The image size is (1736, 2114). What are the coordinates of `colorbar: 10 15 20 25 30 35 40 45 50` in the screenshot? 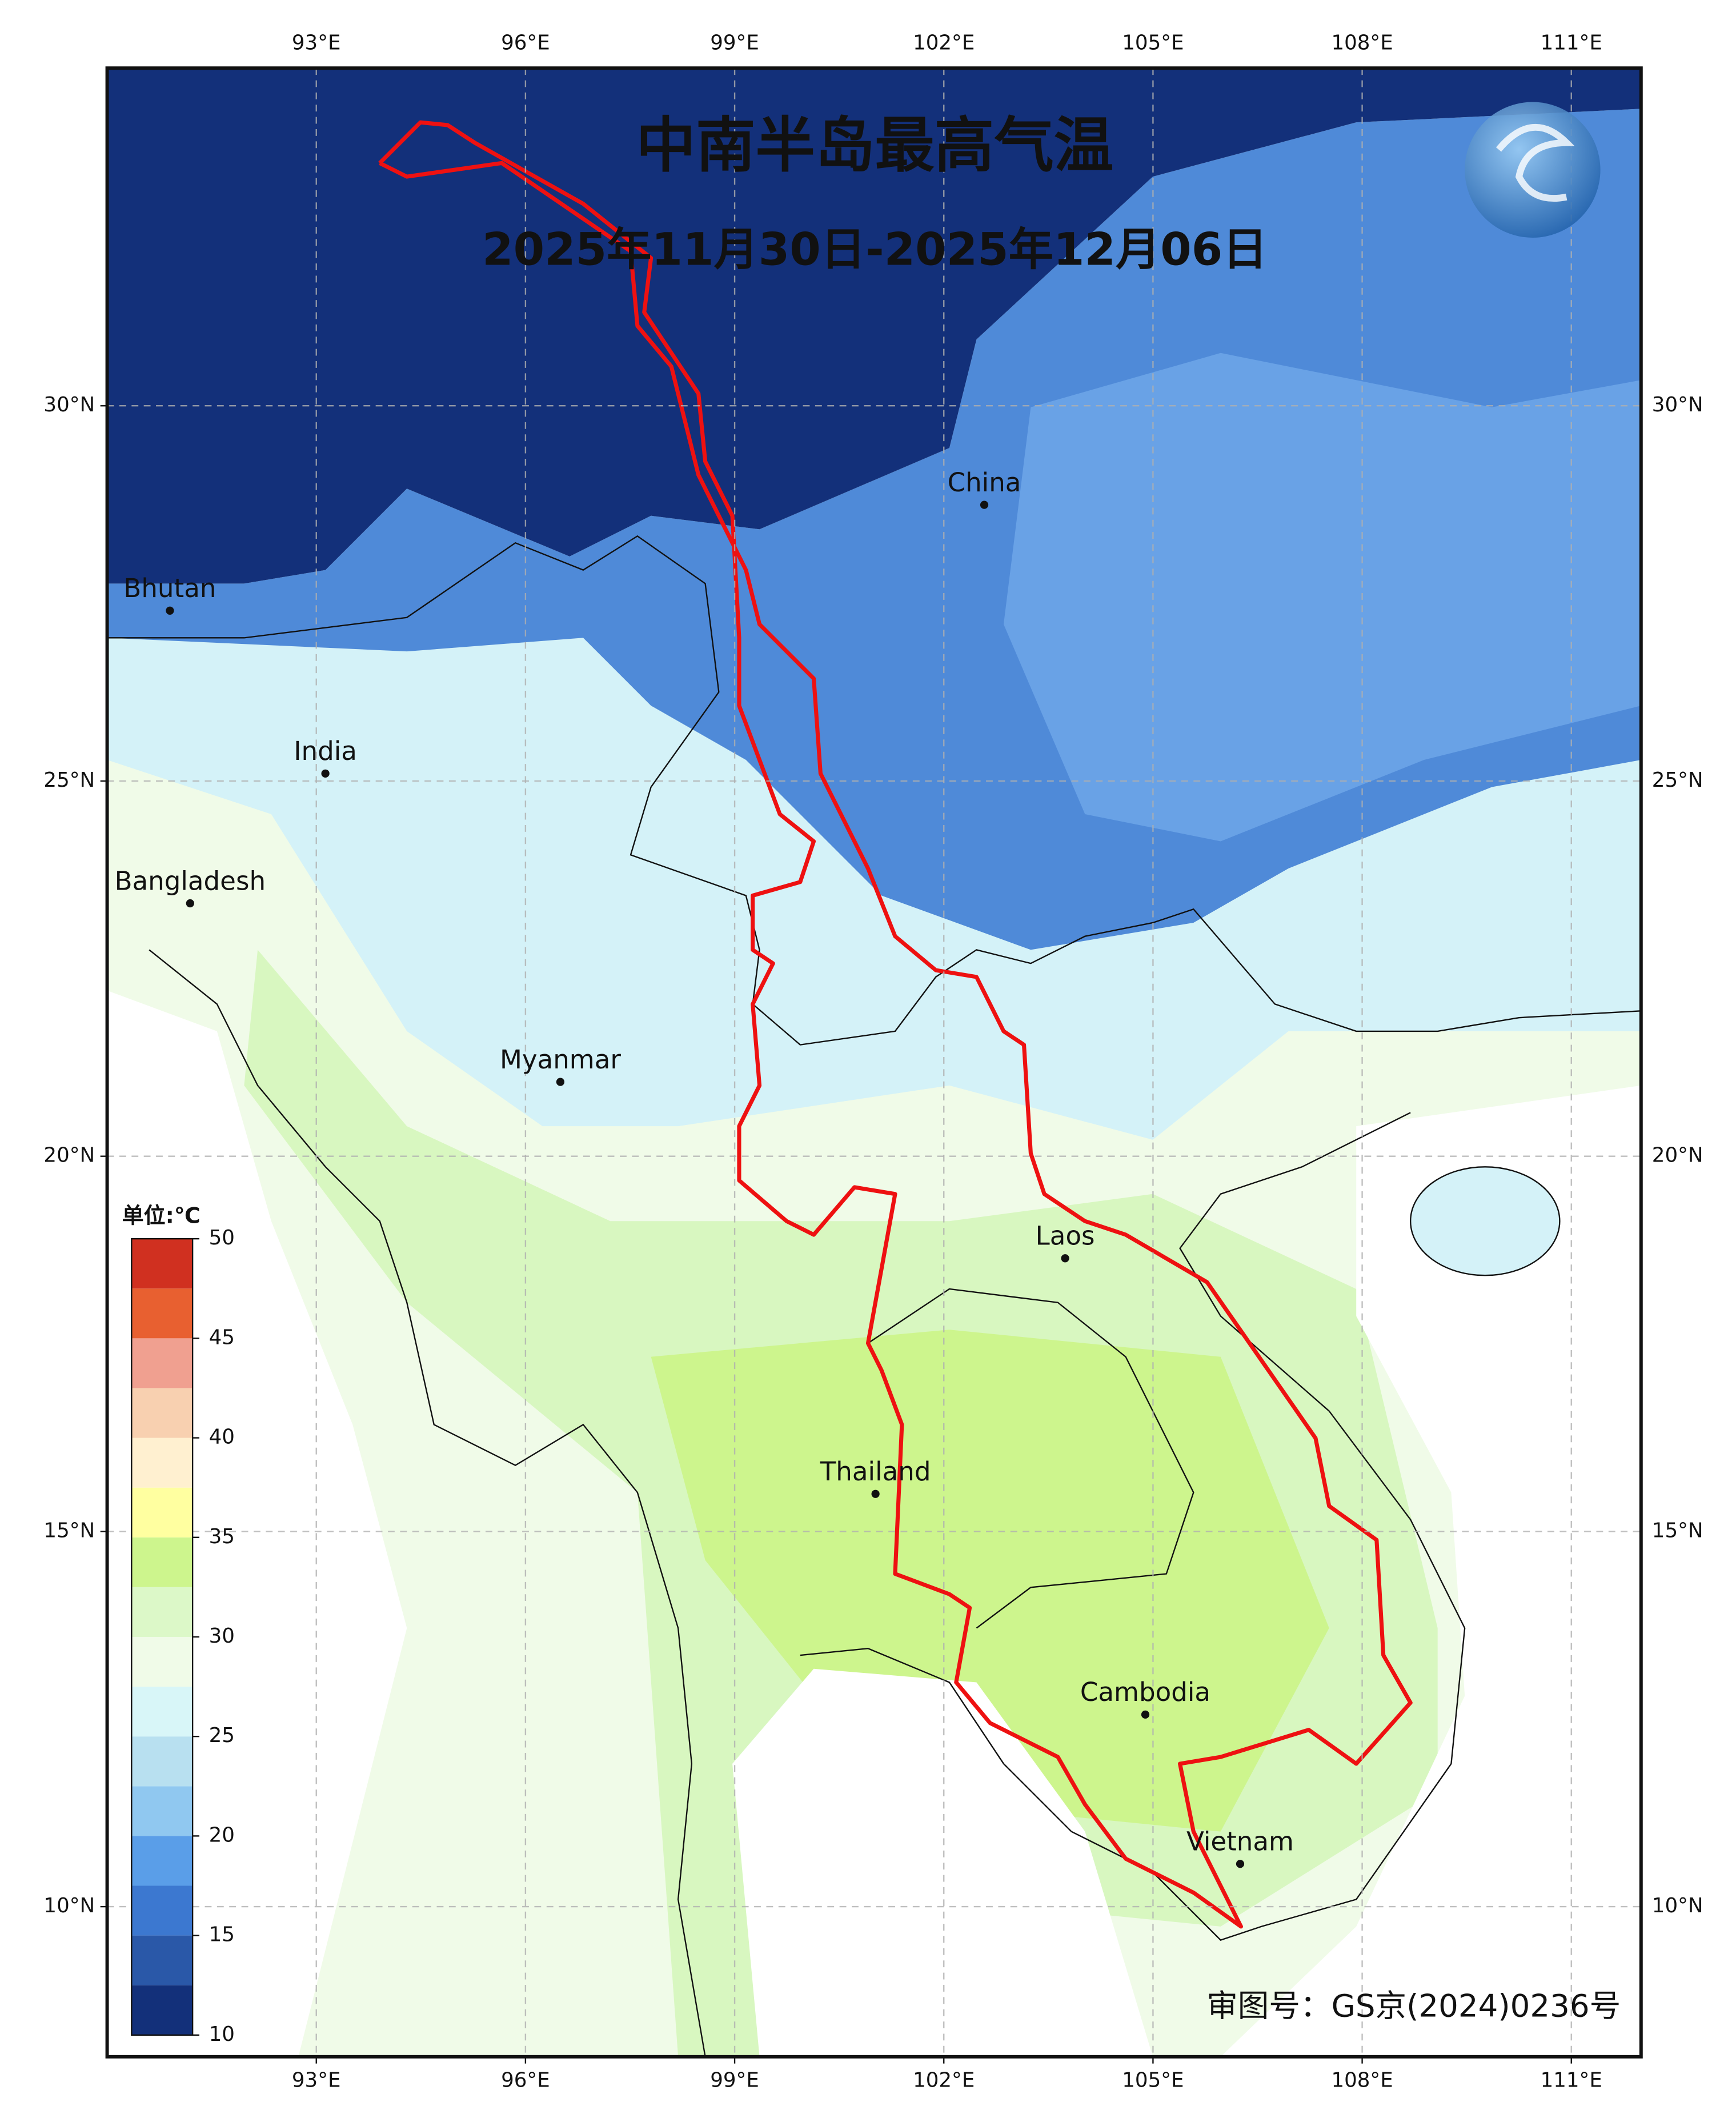 It's located at (183, 1636).